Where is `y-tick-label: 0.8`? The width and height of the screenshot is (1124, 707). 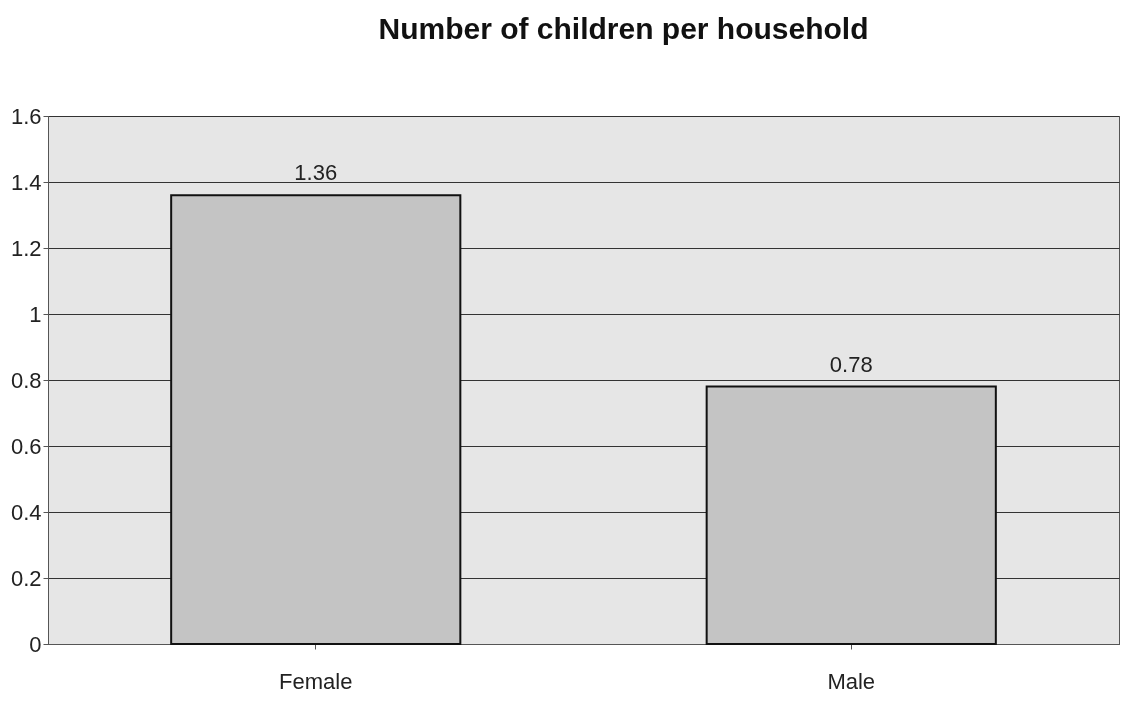
y-tick-label: 0.8 is located at coordinates (26, 380).